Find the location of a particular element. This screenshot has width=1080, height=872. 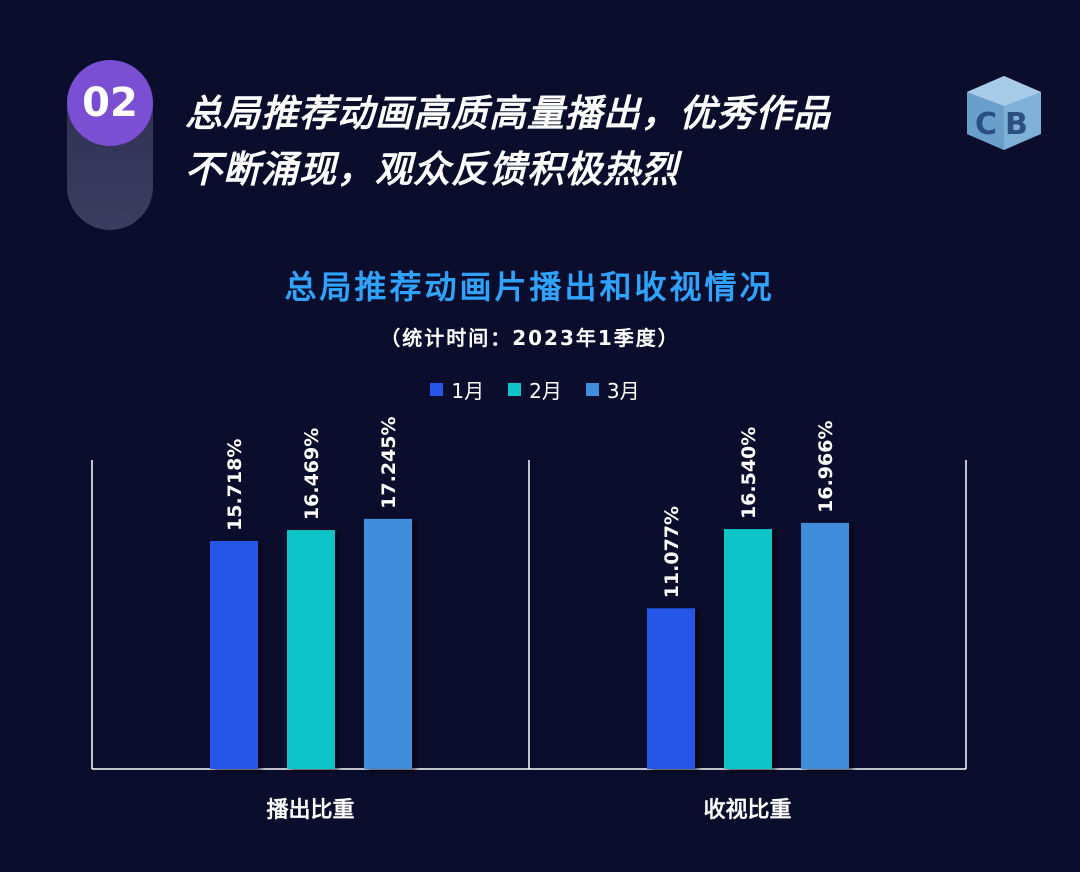

headline: 总局推荐动画高质高量播出，优秀作品 不断涌现，观众反馈积极热烈 is located at coordinates (575, 142).